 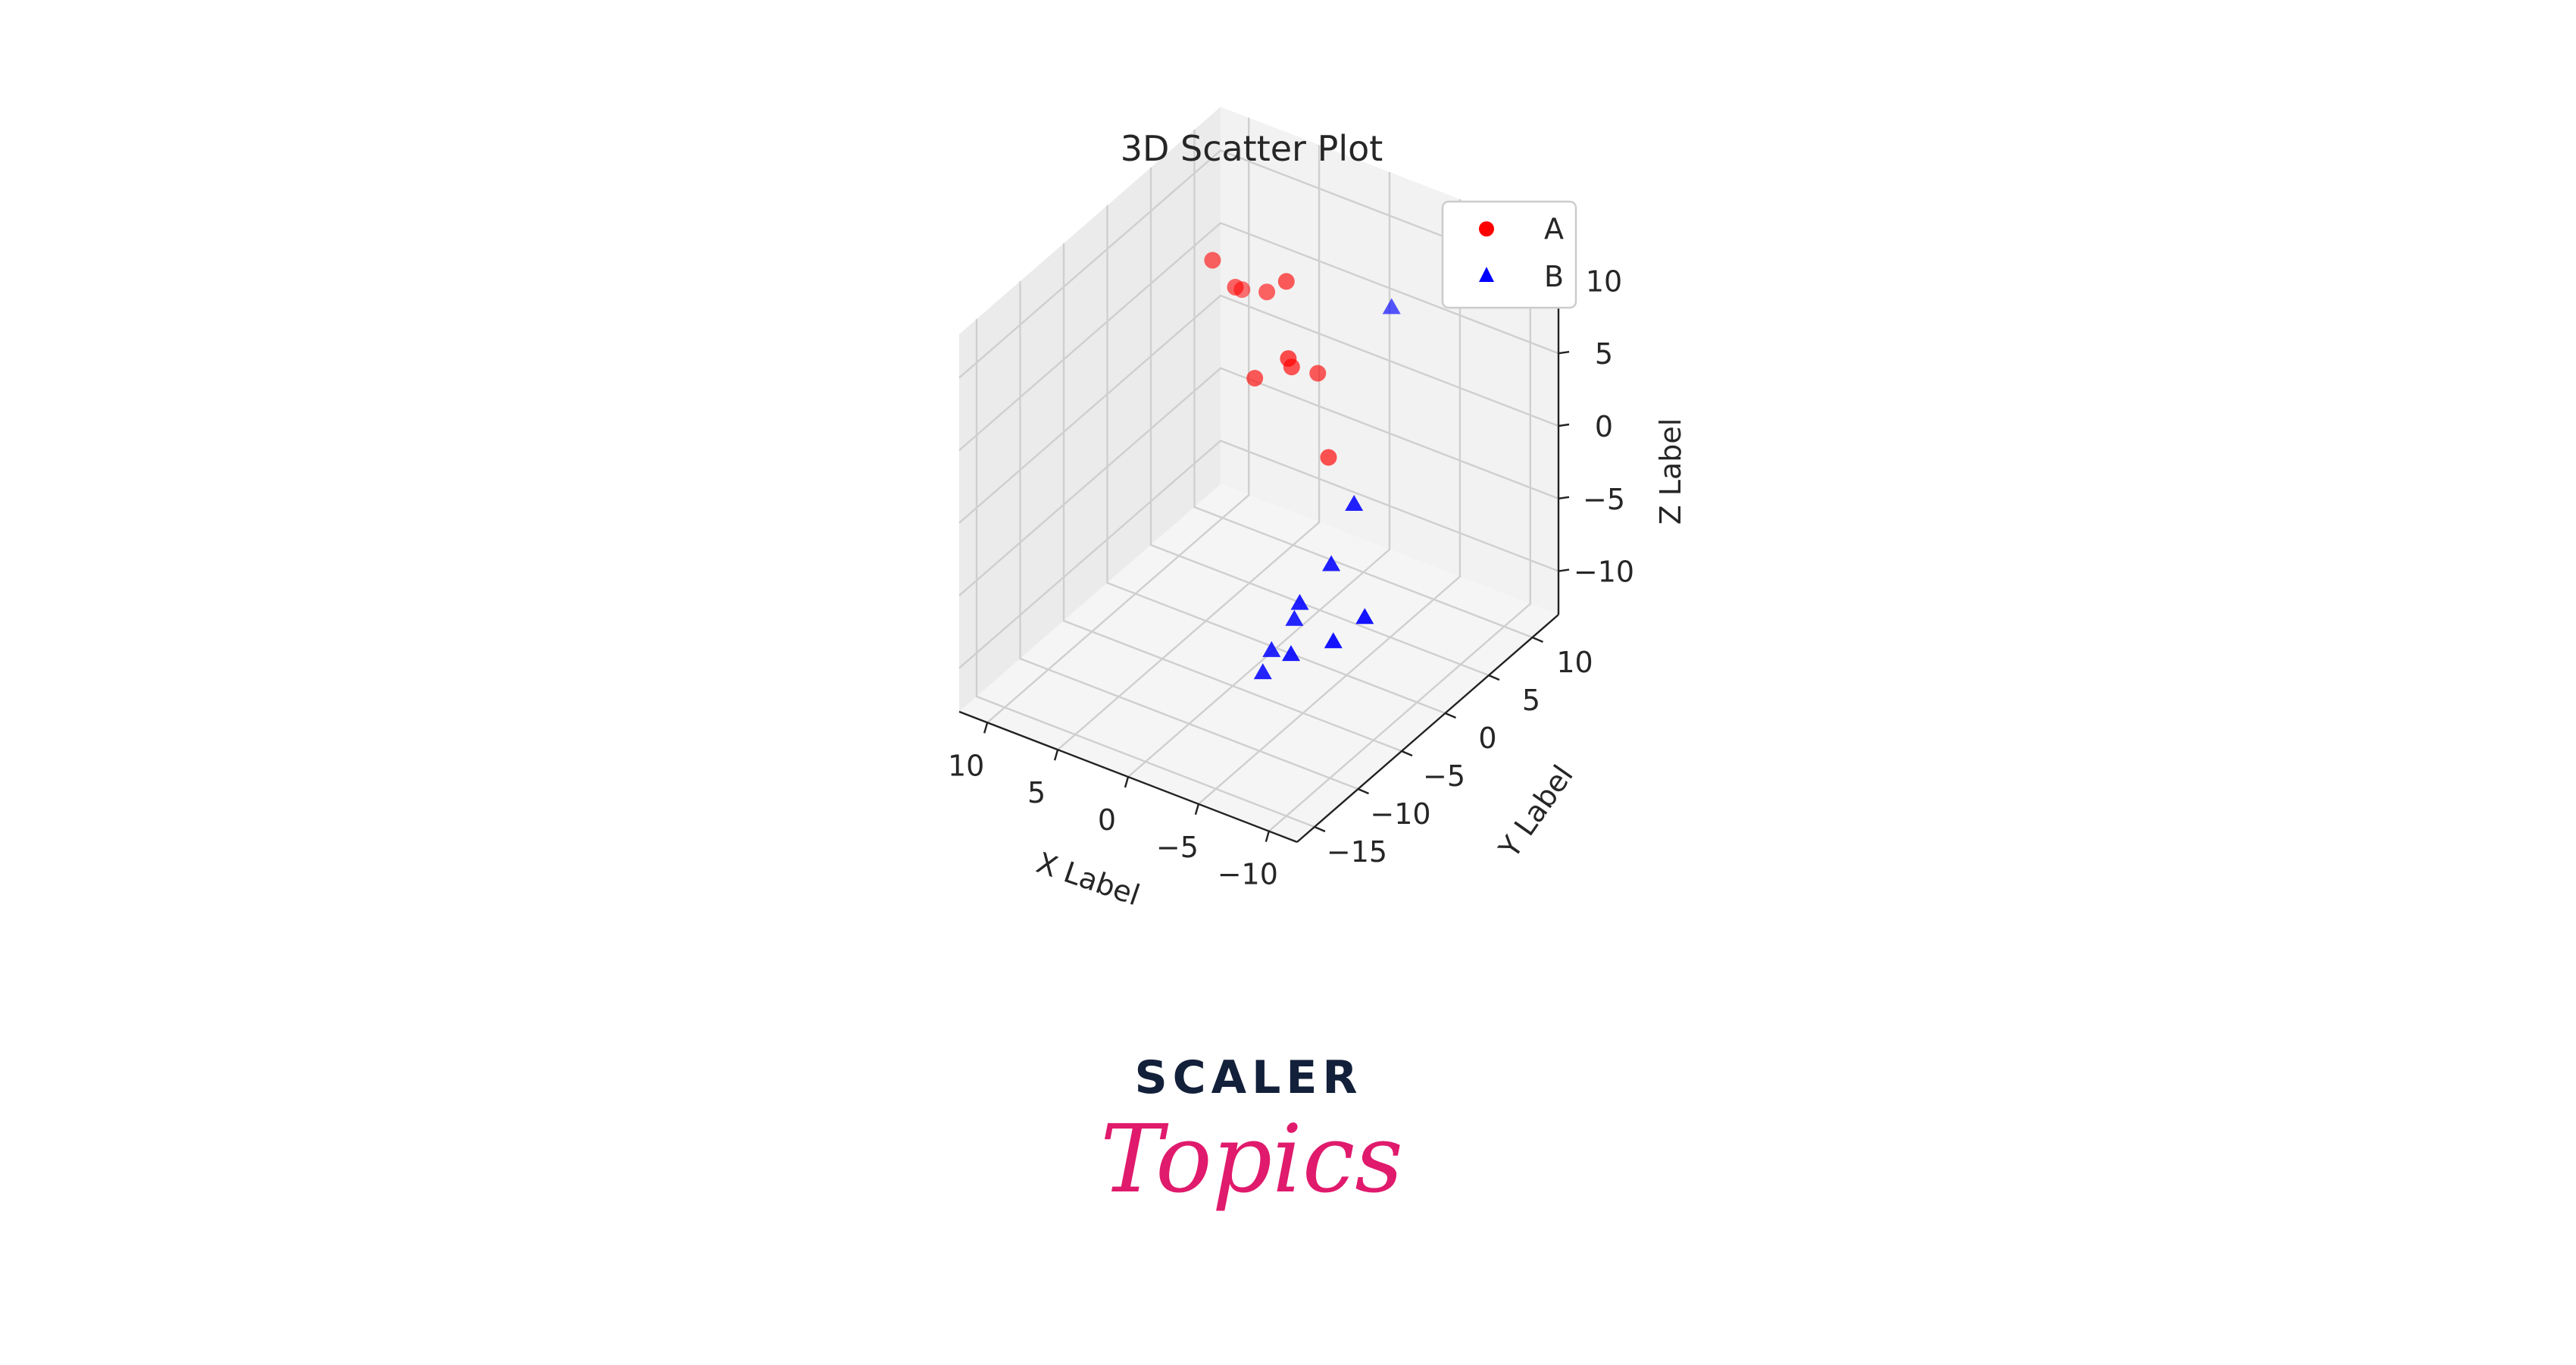 What do you see at coordinates (1357, 852) in the screenshot?
I see `y-tick-label-0: −15` at bounding box center [1357, 852].